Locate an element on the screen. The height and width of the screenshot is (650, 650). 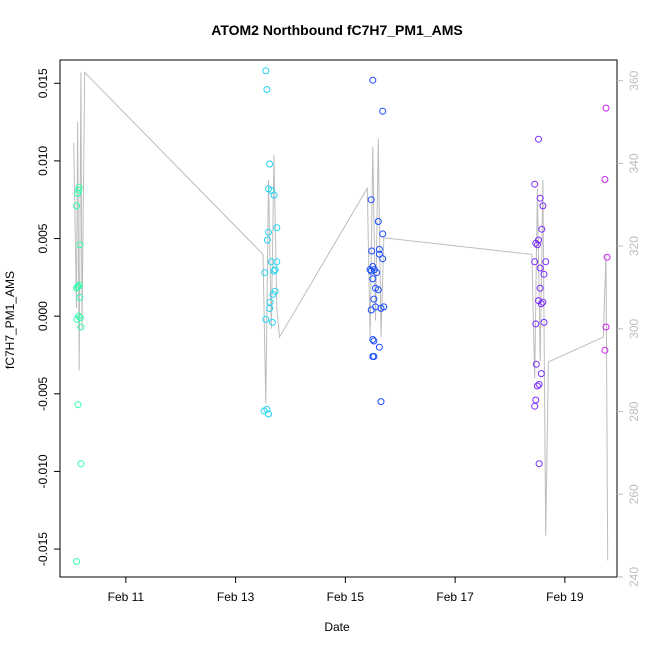
chart-title: ATOM2 Northbound fC7H7_PM1_AMS is located at coordinates (337, 30).